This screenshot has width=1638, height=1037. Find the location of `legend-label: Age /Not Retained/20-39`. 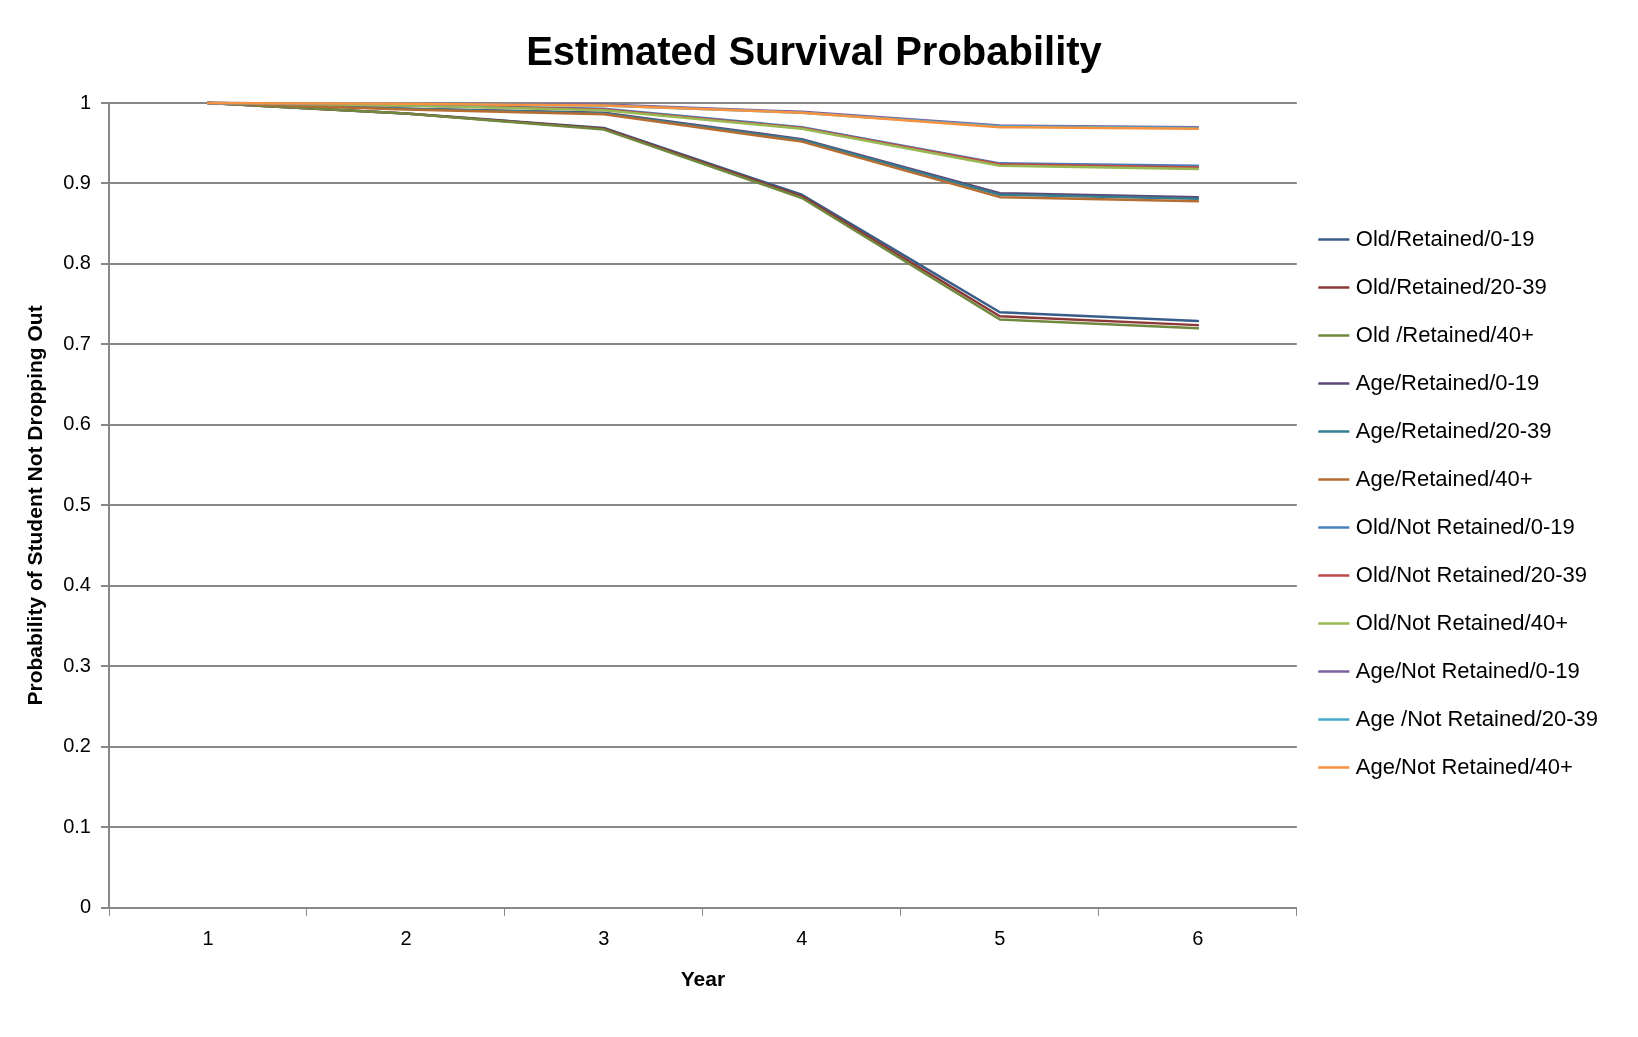

legend-label: Age /Not Retained/20-39 is located at coordinates (1477, 718).